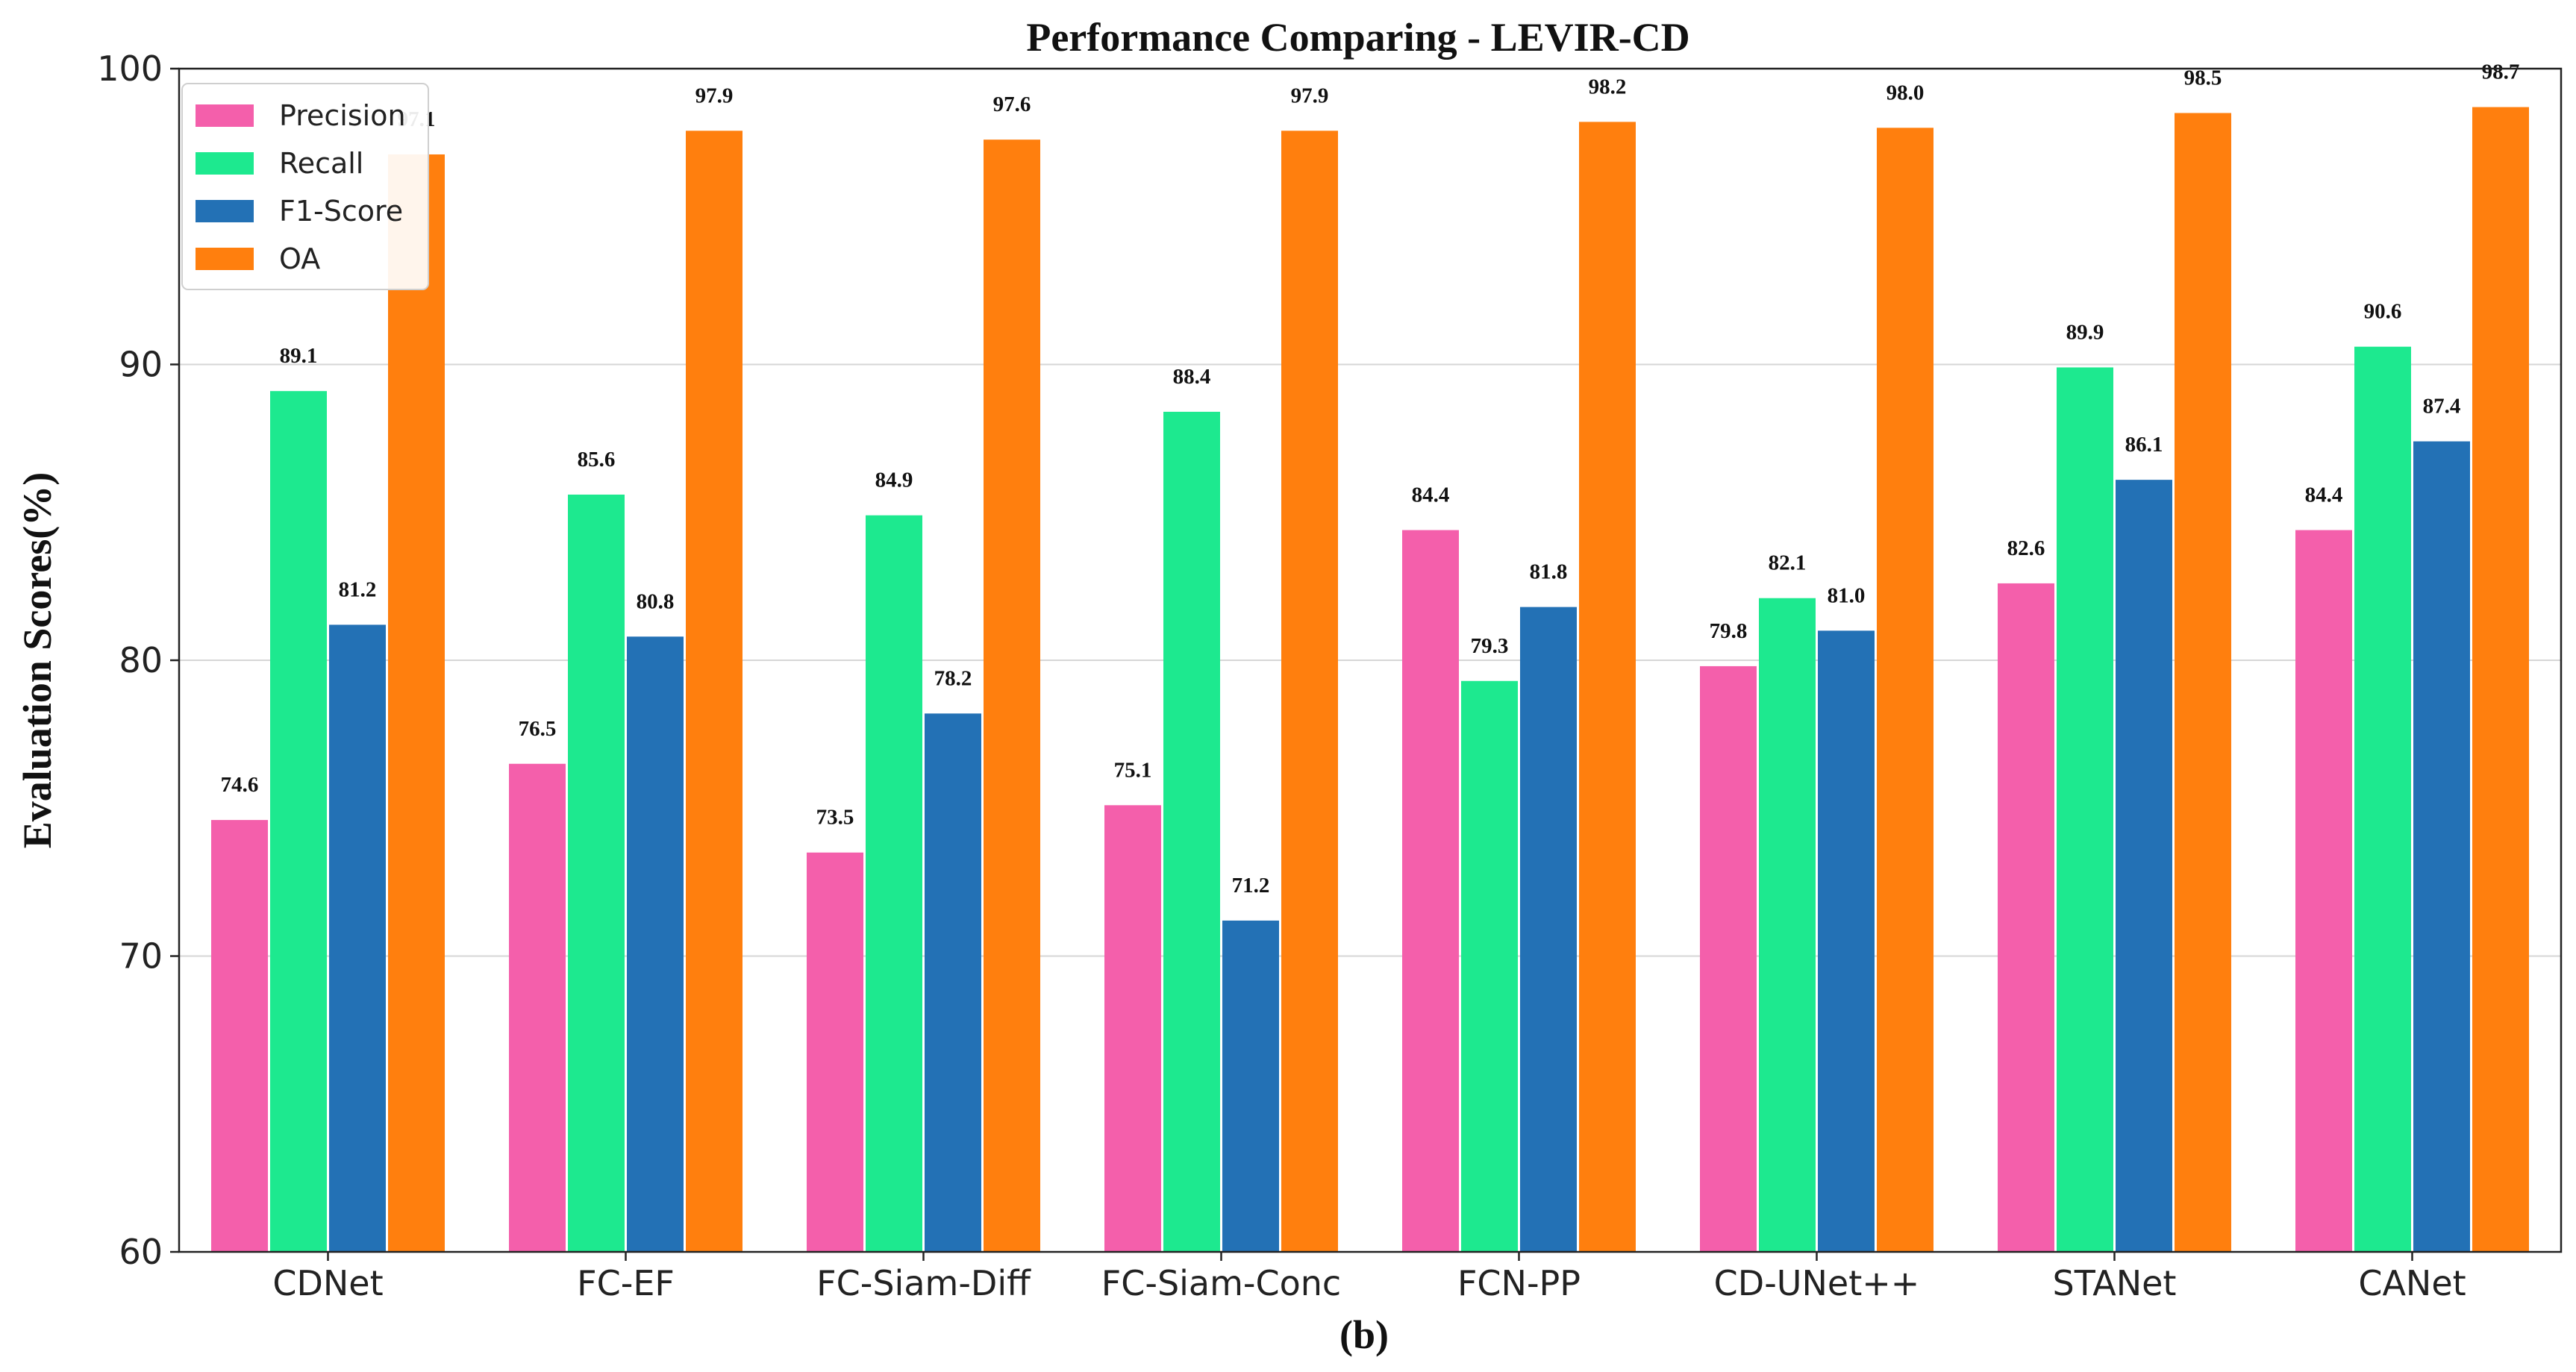 The image size is (2576, 1372). What do you see at coordinates (2203, 78) in the screenshot?
I see `data-label-oa-stanet: 98.5` at bounding box center [2203, 78].